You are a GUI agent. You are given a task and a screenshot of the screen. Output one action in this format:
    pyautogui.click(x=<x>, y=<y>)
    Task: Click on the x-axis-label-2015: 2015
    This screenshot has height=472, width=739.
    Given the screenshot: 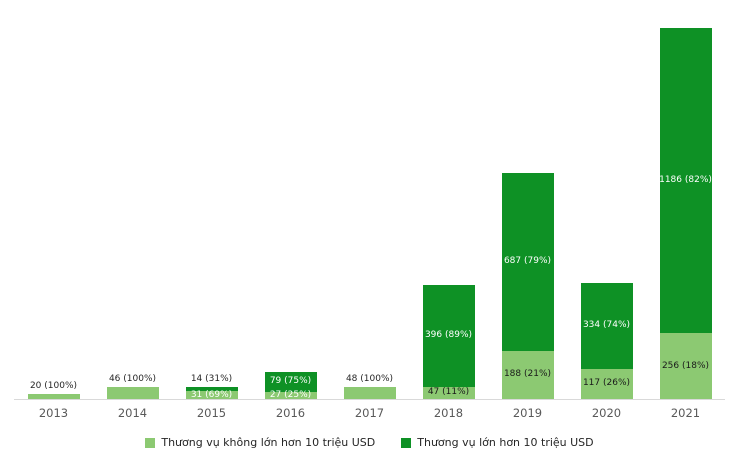 What is the action you would take?
    pyautogui.click(x=211, y=413)
    